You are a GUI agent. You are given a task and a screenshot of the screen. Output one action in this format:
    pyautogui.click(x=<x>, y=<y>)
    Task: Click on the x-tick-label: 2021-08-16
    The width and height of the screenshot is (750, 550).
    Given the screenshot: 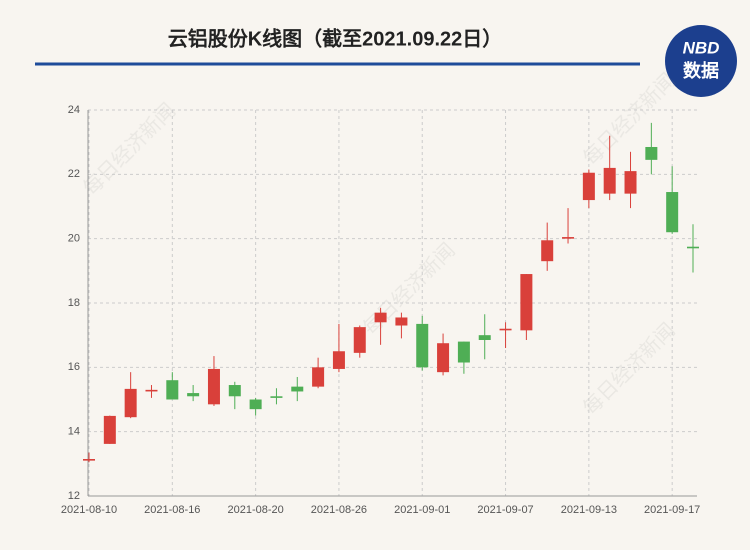 What is the action you would take?
    pyautogui.click(x=172, y=510)
    